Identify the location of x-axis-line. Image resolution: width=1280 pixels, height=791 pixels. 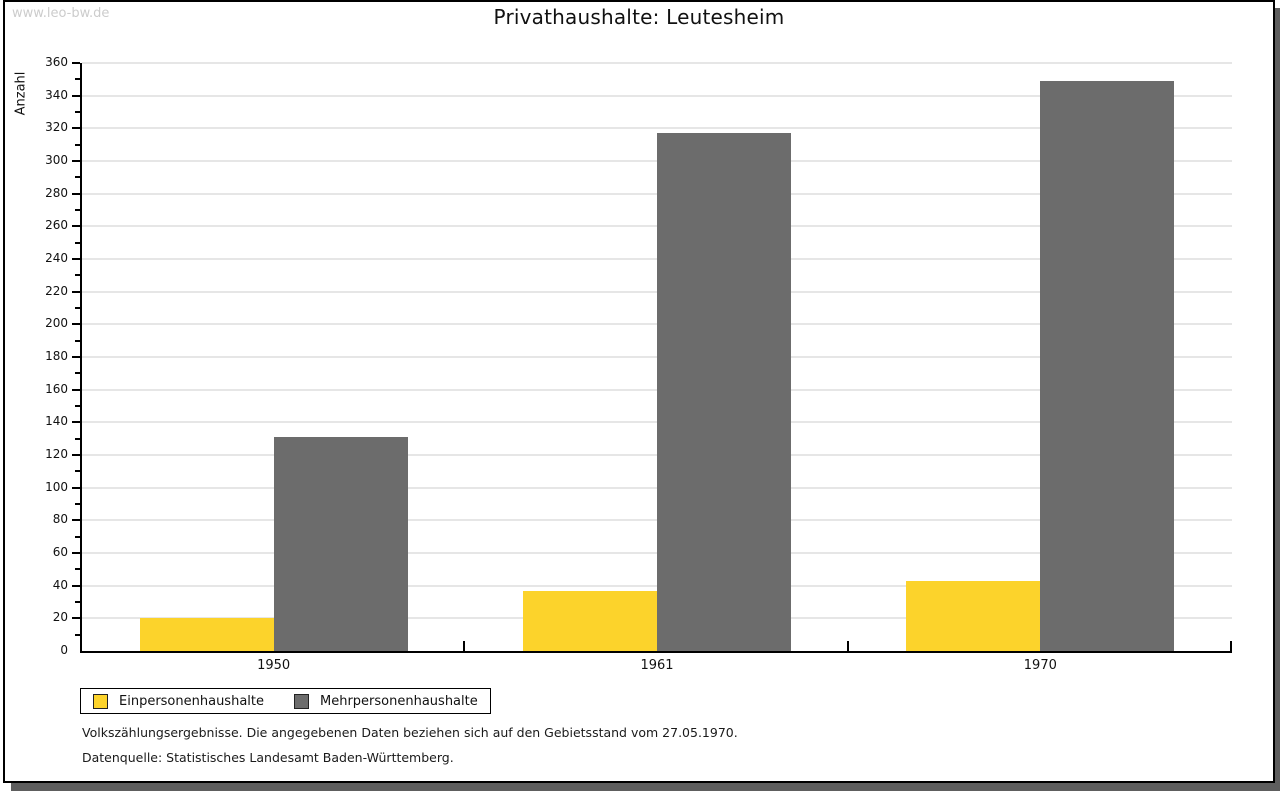
(656, 652).